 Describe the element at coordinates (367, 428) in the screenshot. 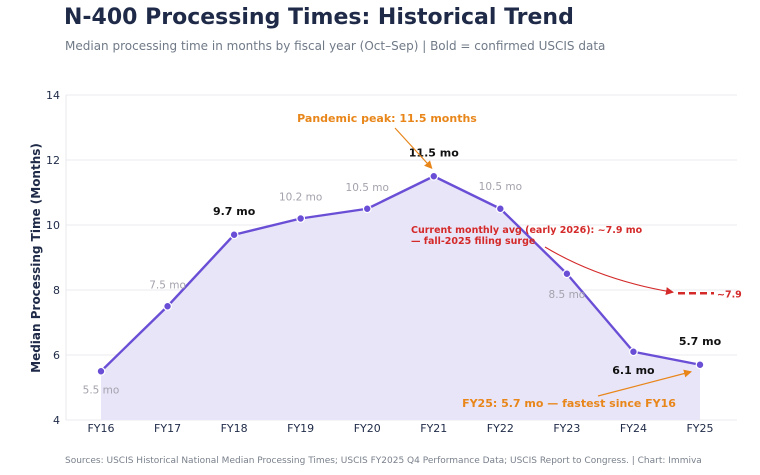

I see `x-tick-label: FY20` at that location.